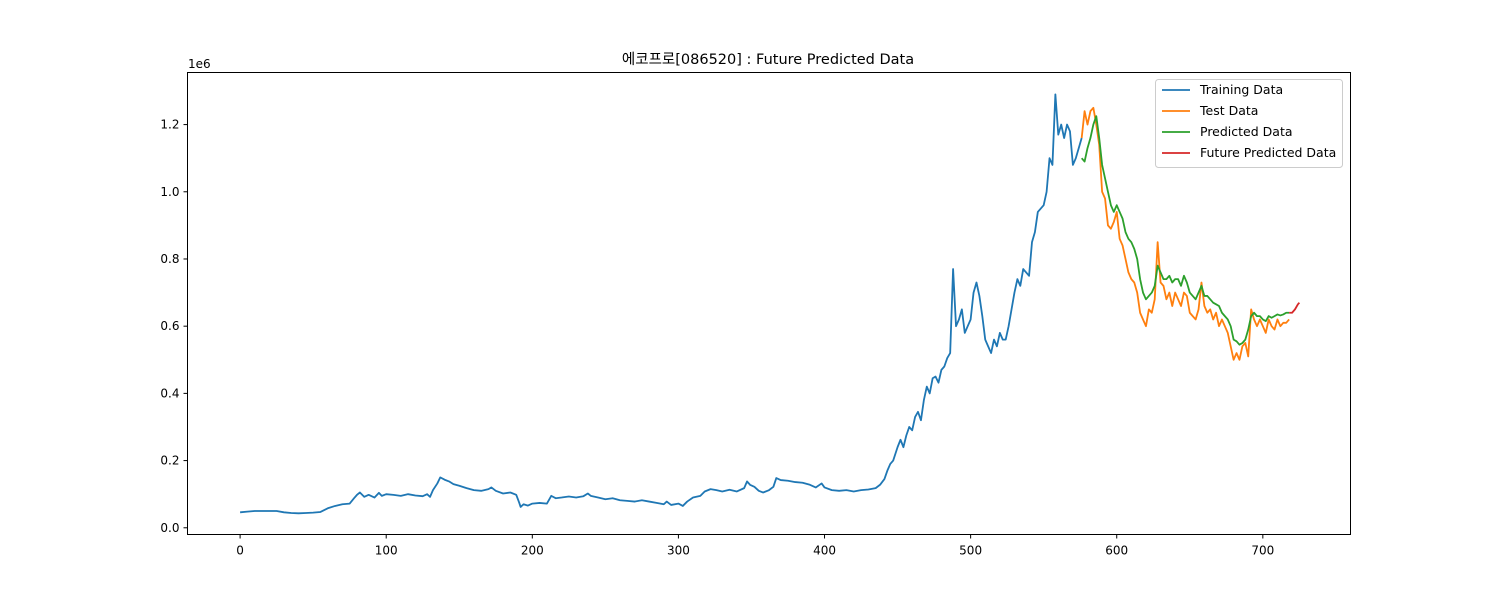 This screenshot has height=600, width=1500. What do you see at coordinates (169, 259) in the screenshot?
I see `y-tick-label: 0.8` at bounding box center [169, 259].